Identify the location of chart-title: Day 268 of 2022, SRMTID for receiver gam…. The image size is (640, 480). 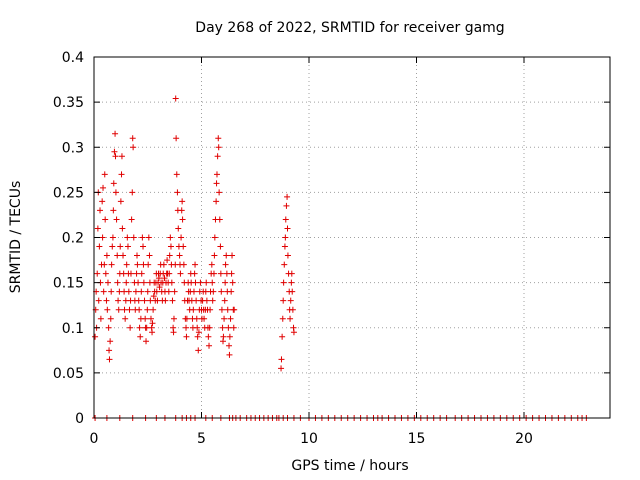
(349, 28).